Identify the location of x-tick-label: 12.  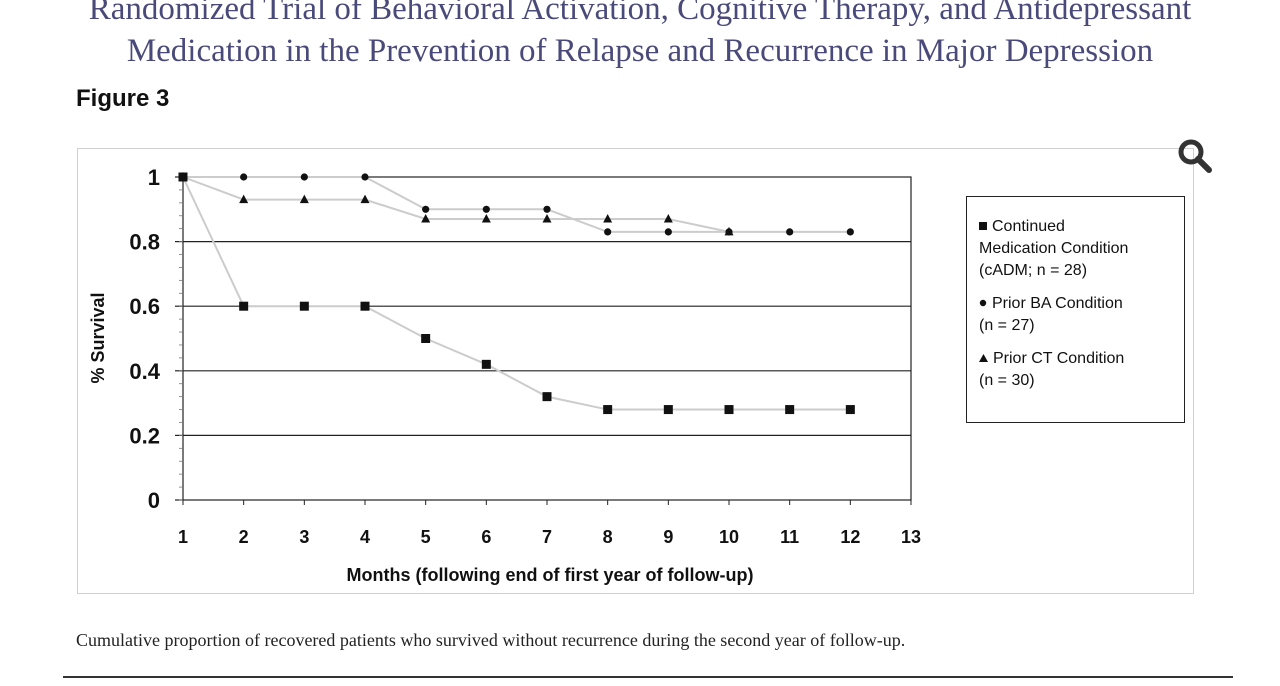
(850, 537).